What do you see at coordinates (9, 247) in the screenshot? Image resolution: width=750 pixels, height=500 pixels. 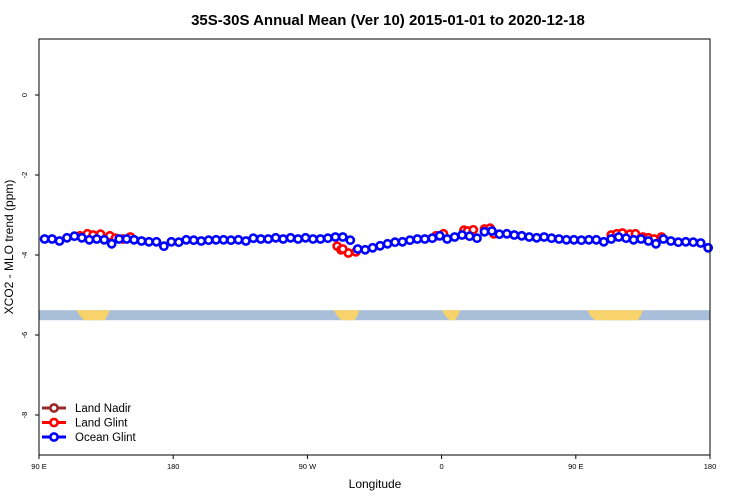 I see `y-axis-label: XCO2 - MLO trend (ppm)` at bounding box center [9, 247].